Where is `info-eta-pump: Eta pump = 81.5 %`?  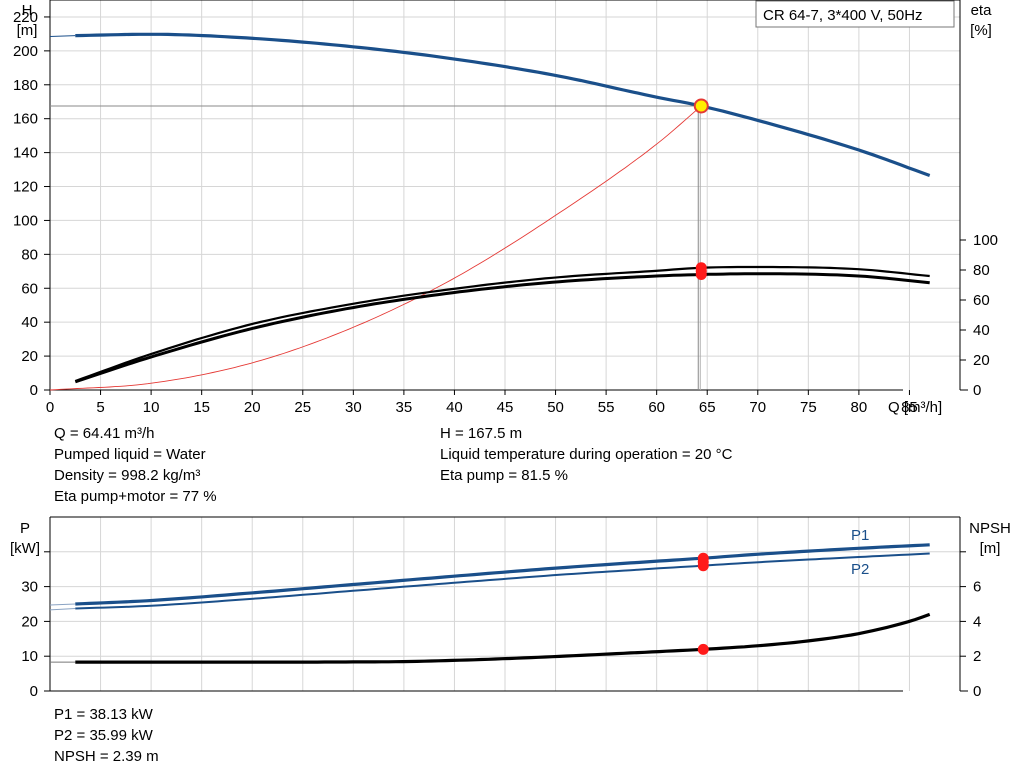
info-eta-pump: Eta pump = 81.5 % is located at coordinates (504, 475).